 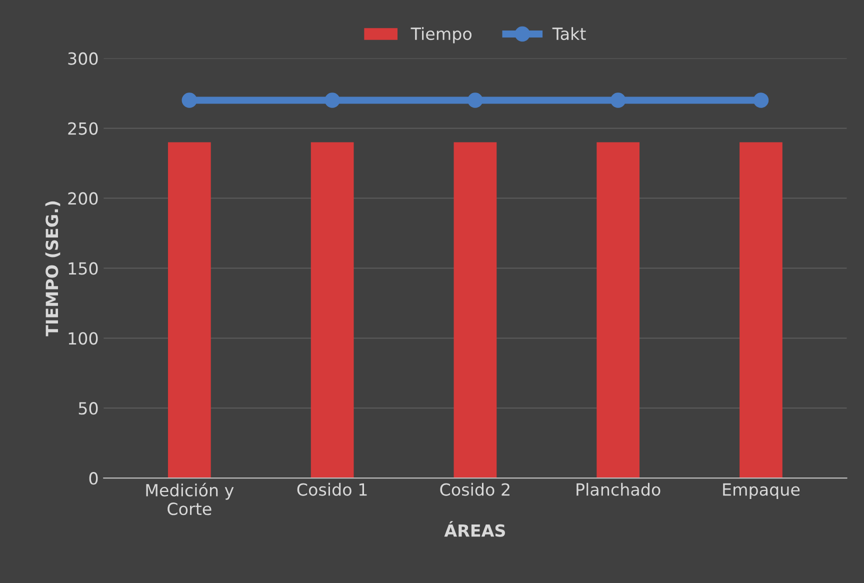 I want to click on x-axis-title: ÁREAS, so click(x=474, y=529).